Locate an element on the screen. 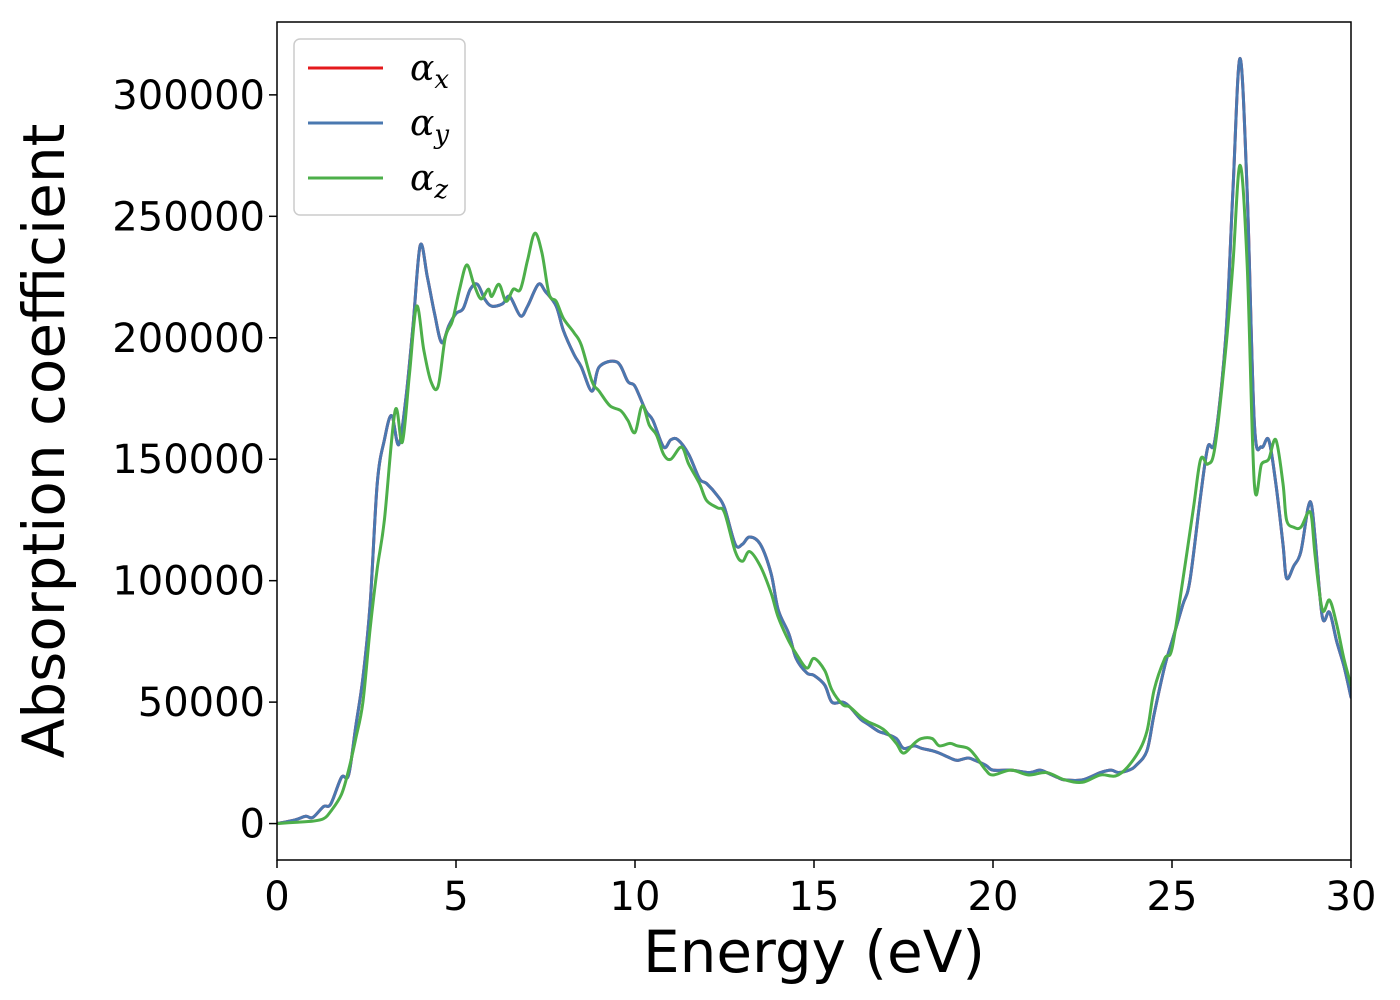 This screenshot has width=1400, height=1000. legend-label-alpha-z: αz is located at coordinates (429, 181).